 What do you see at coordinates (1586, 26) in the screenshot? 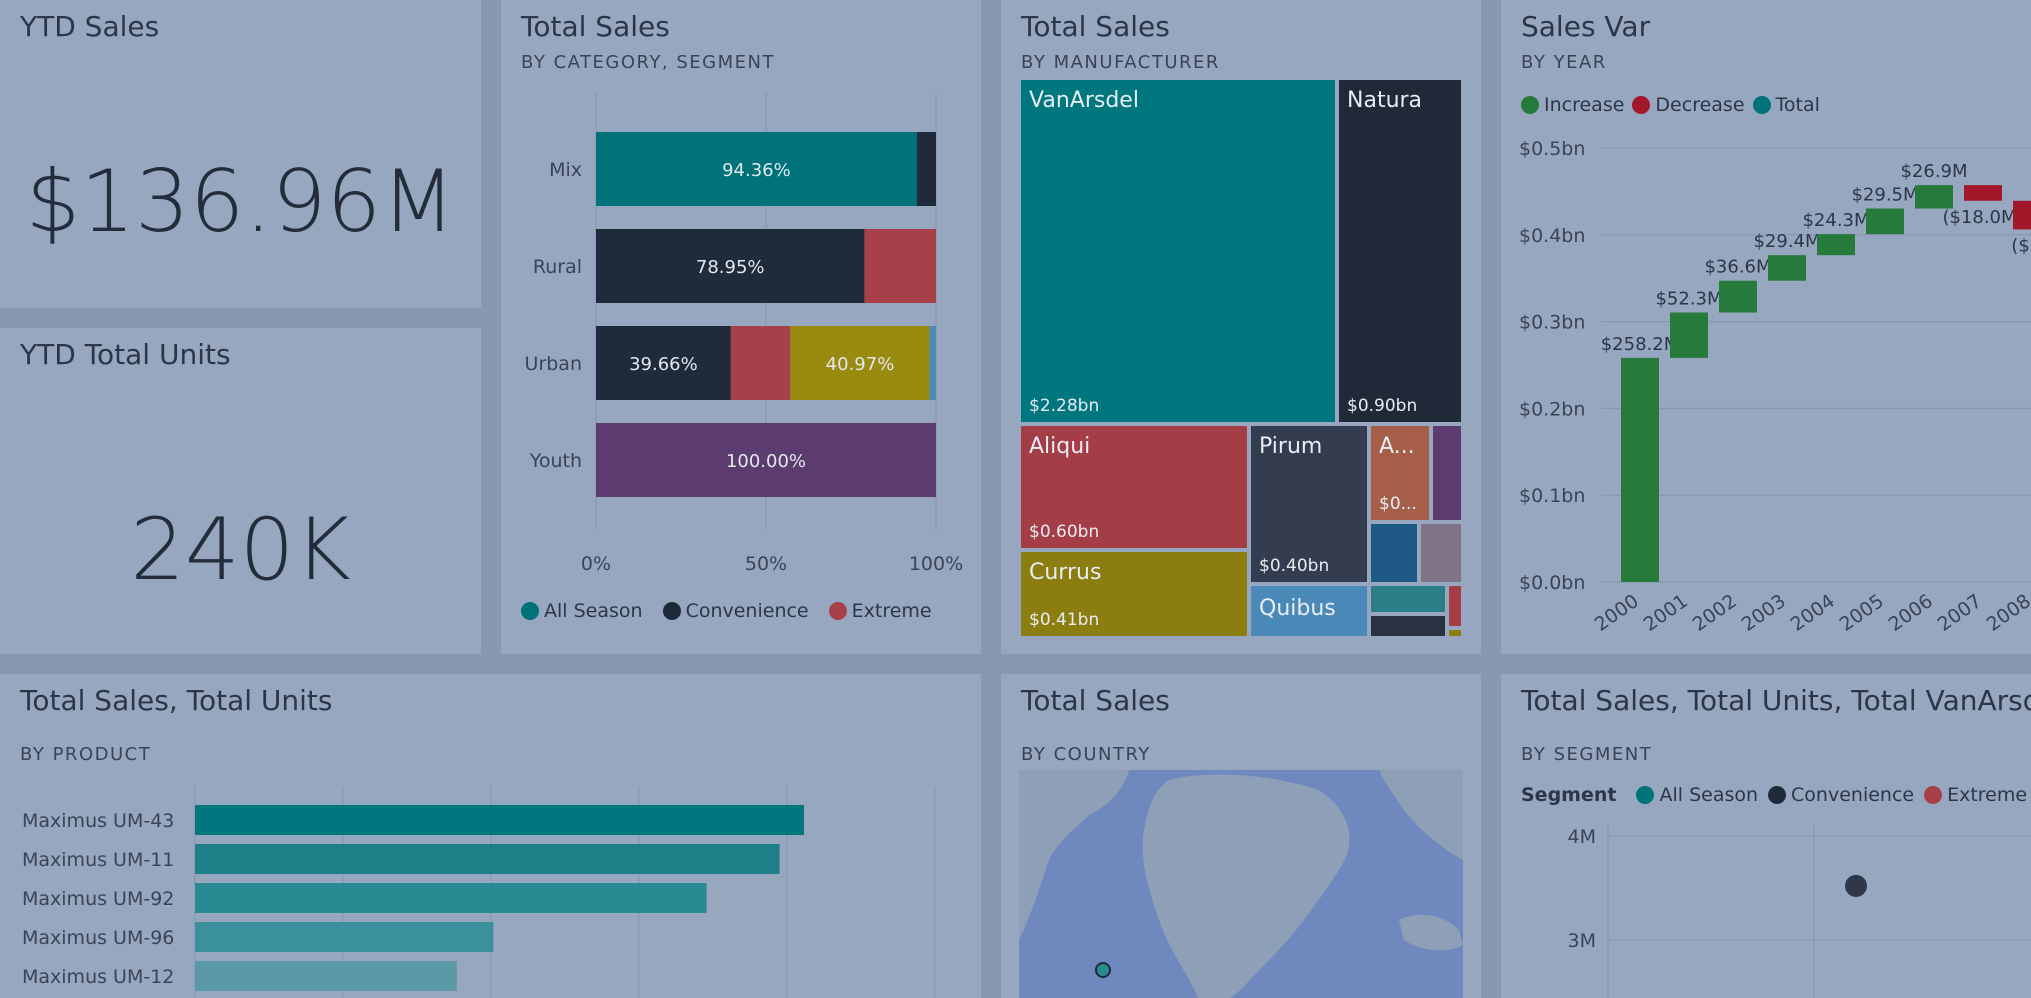
I see `tile-title: Sales Var` at bounding box center [1586, 26].